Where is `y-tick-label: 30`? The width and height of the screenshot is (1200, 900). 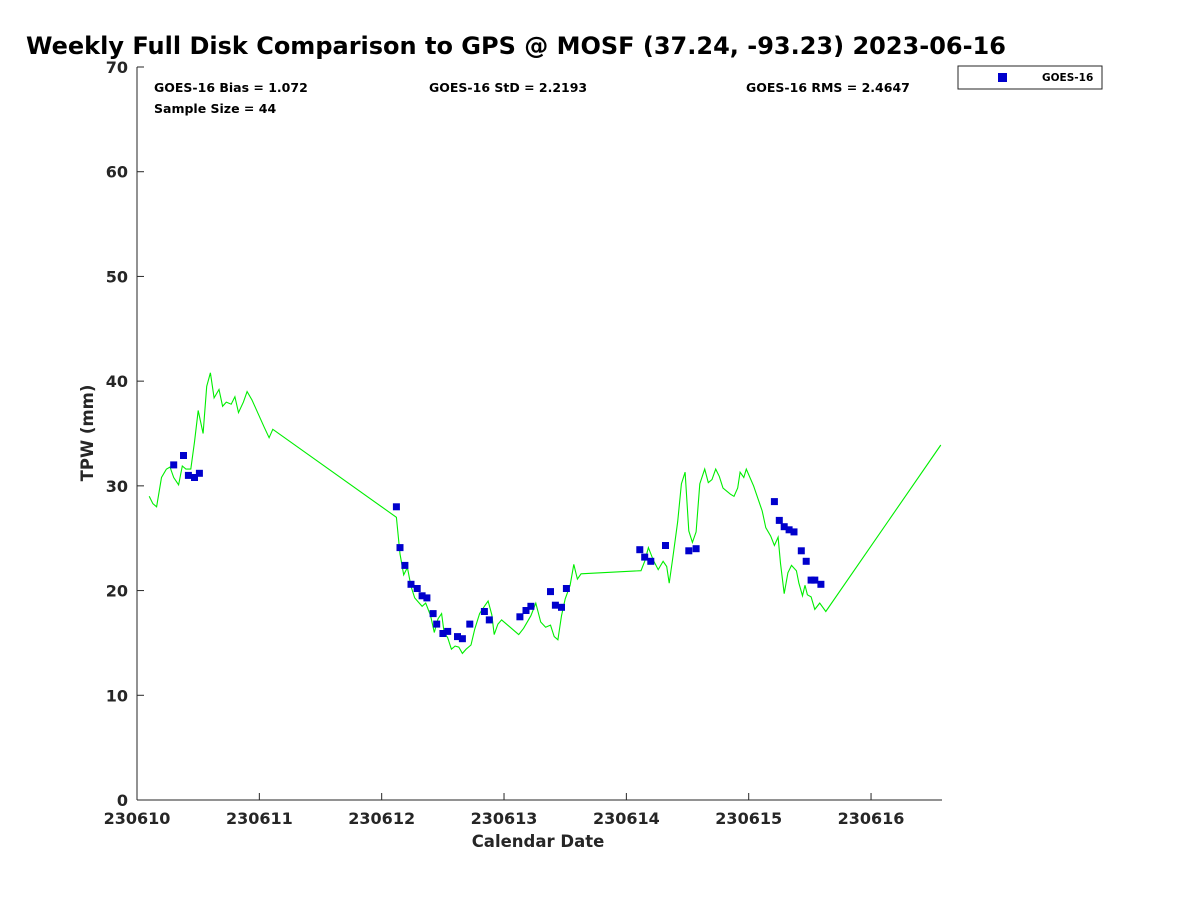 y-tick-label: 30 is located at coordinates (117, 486).